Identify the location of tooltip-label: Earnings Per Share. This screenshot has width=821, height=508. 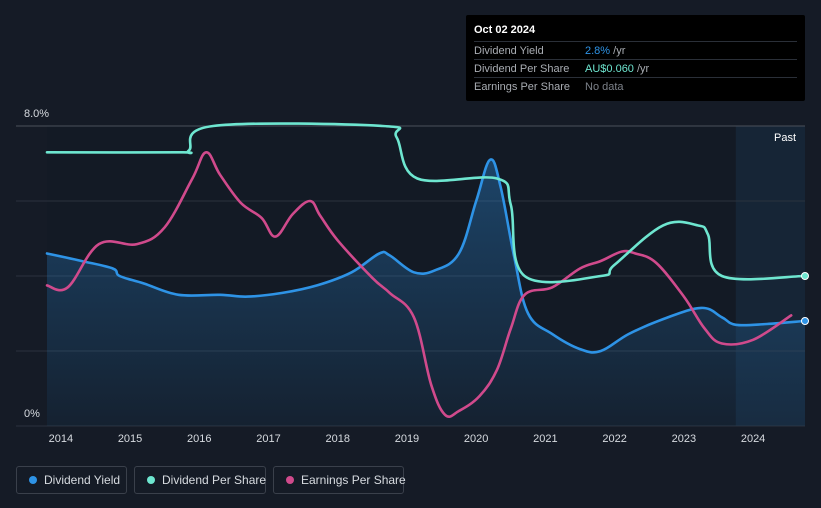
(522, 87).